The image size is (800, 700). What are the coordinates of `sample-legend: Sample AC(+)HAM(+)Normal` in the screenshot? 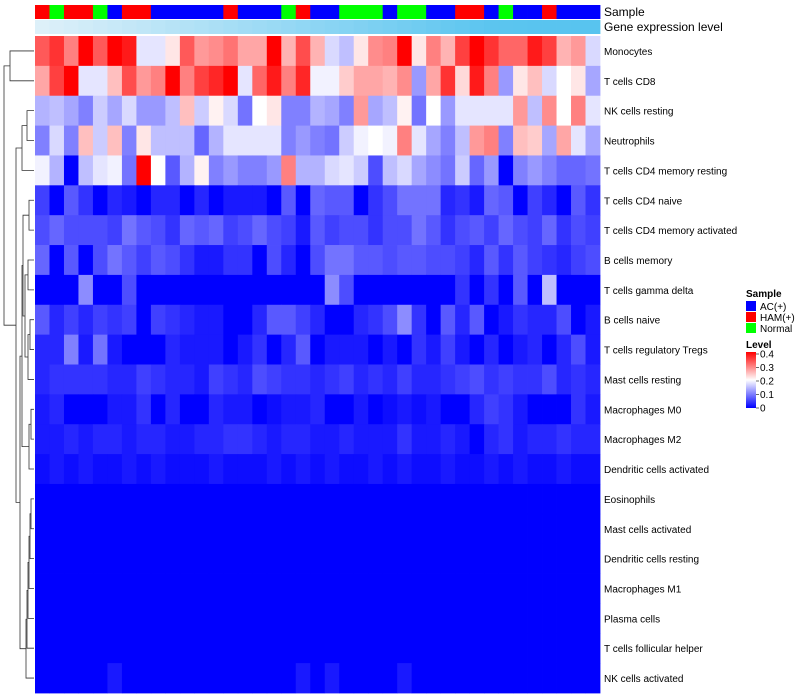 It's located at (770, 312).